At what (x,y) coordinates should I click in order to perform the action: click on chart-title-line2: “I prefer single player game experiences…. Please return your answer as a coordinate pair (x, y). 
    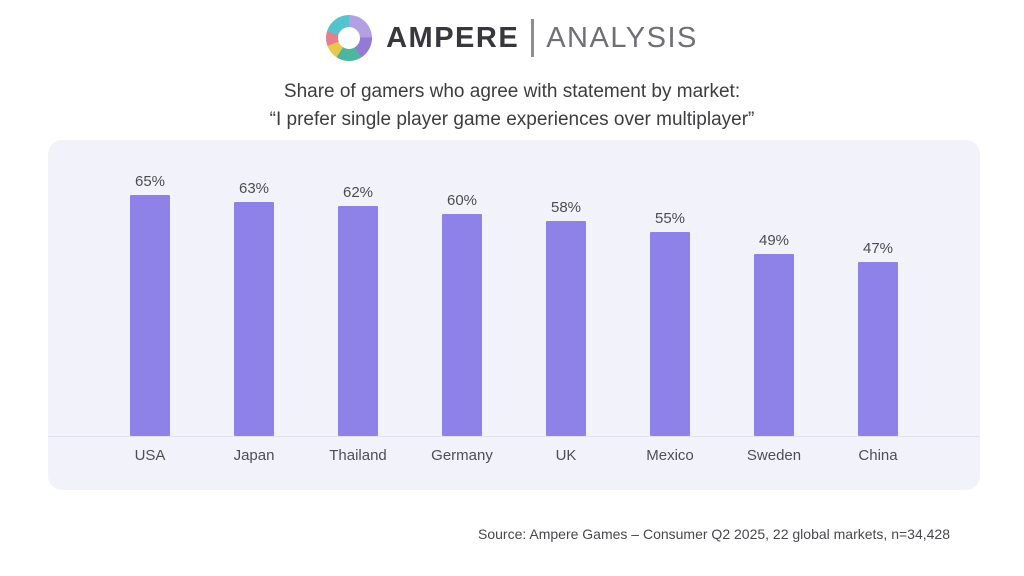
    Looking at the image, I should click on (512, 119).